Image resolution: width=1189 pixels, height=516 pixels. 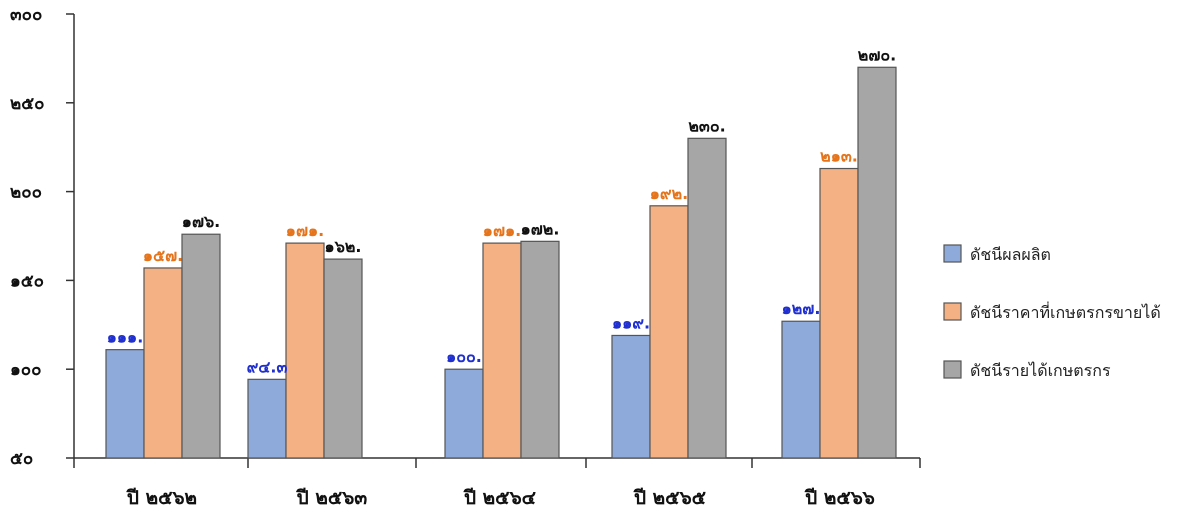 What do you see at coordinates (26, 15) in the screenshot?
I see `y-tick-label: ๓๐๐` at bounding box center [26, 15].